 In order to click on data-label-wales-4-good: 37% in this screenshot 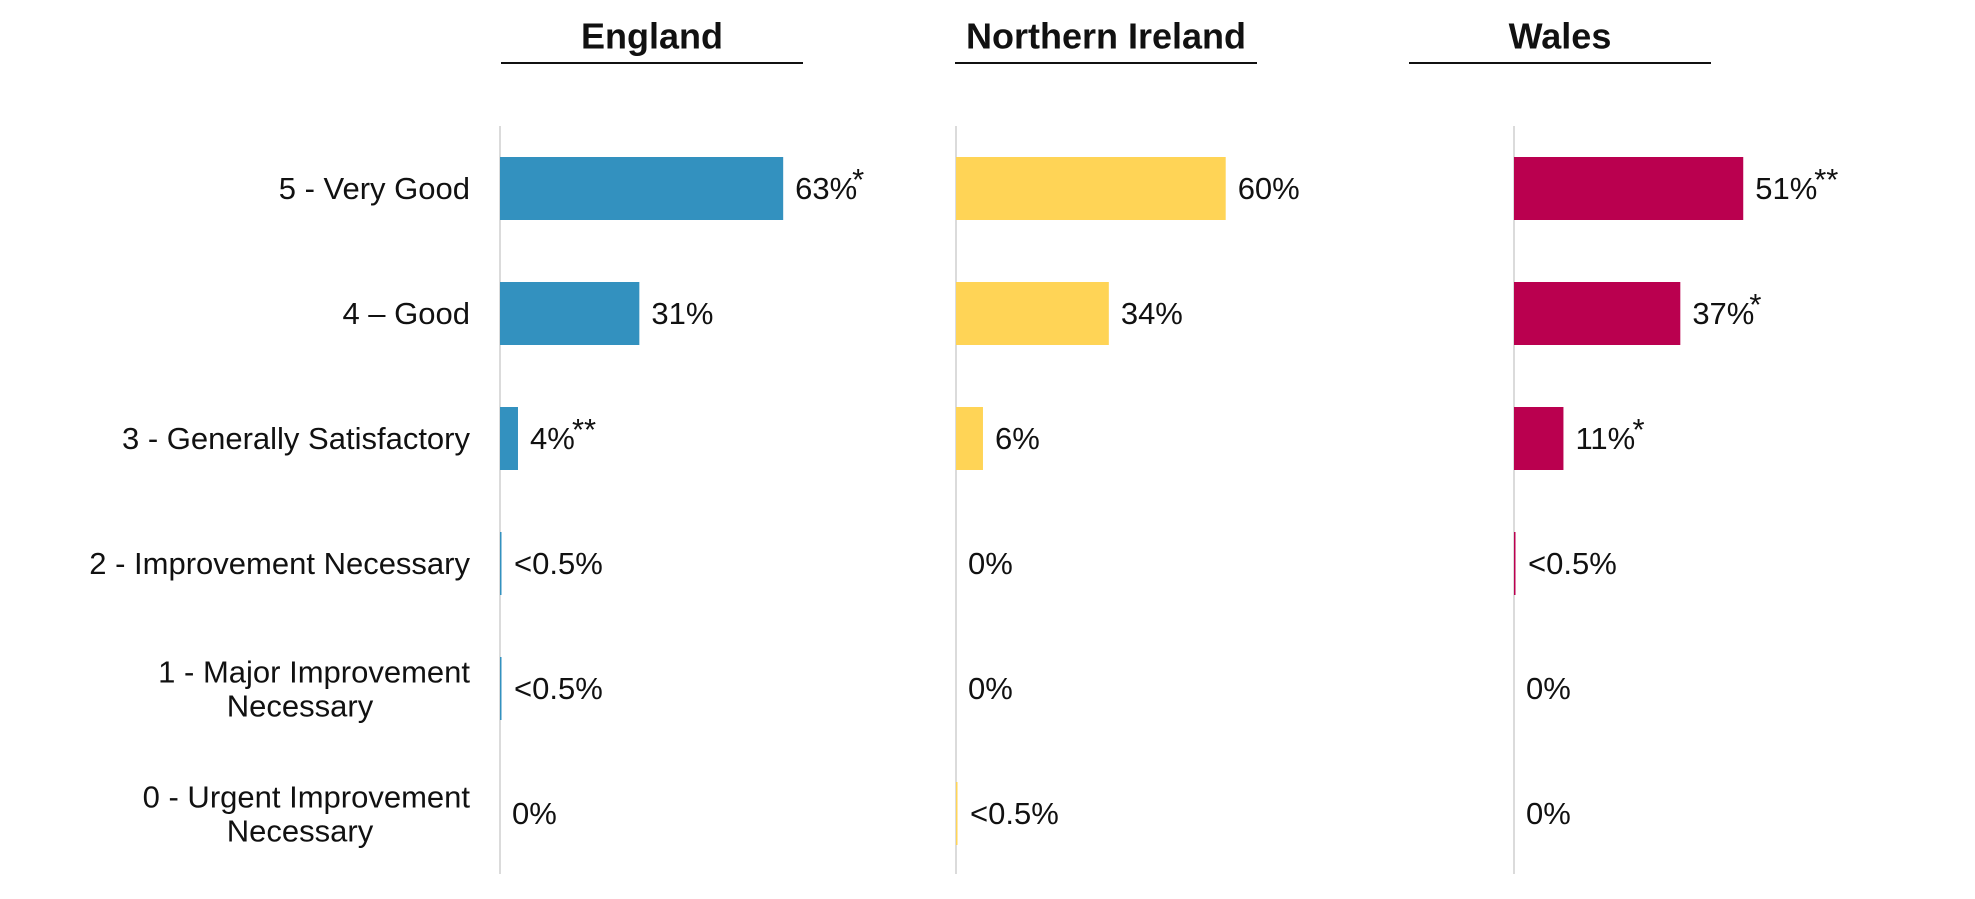, I will do `click(1723, 313)`.